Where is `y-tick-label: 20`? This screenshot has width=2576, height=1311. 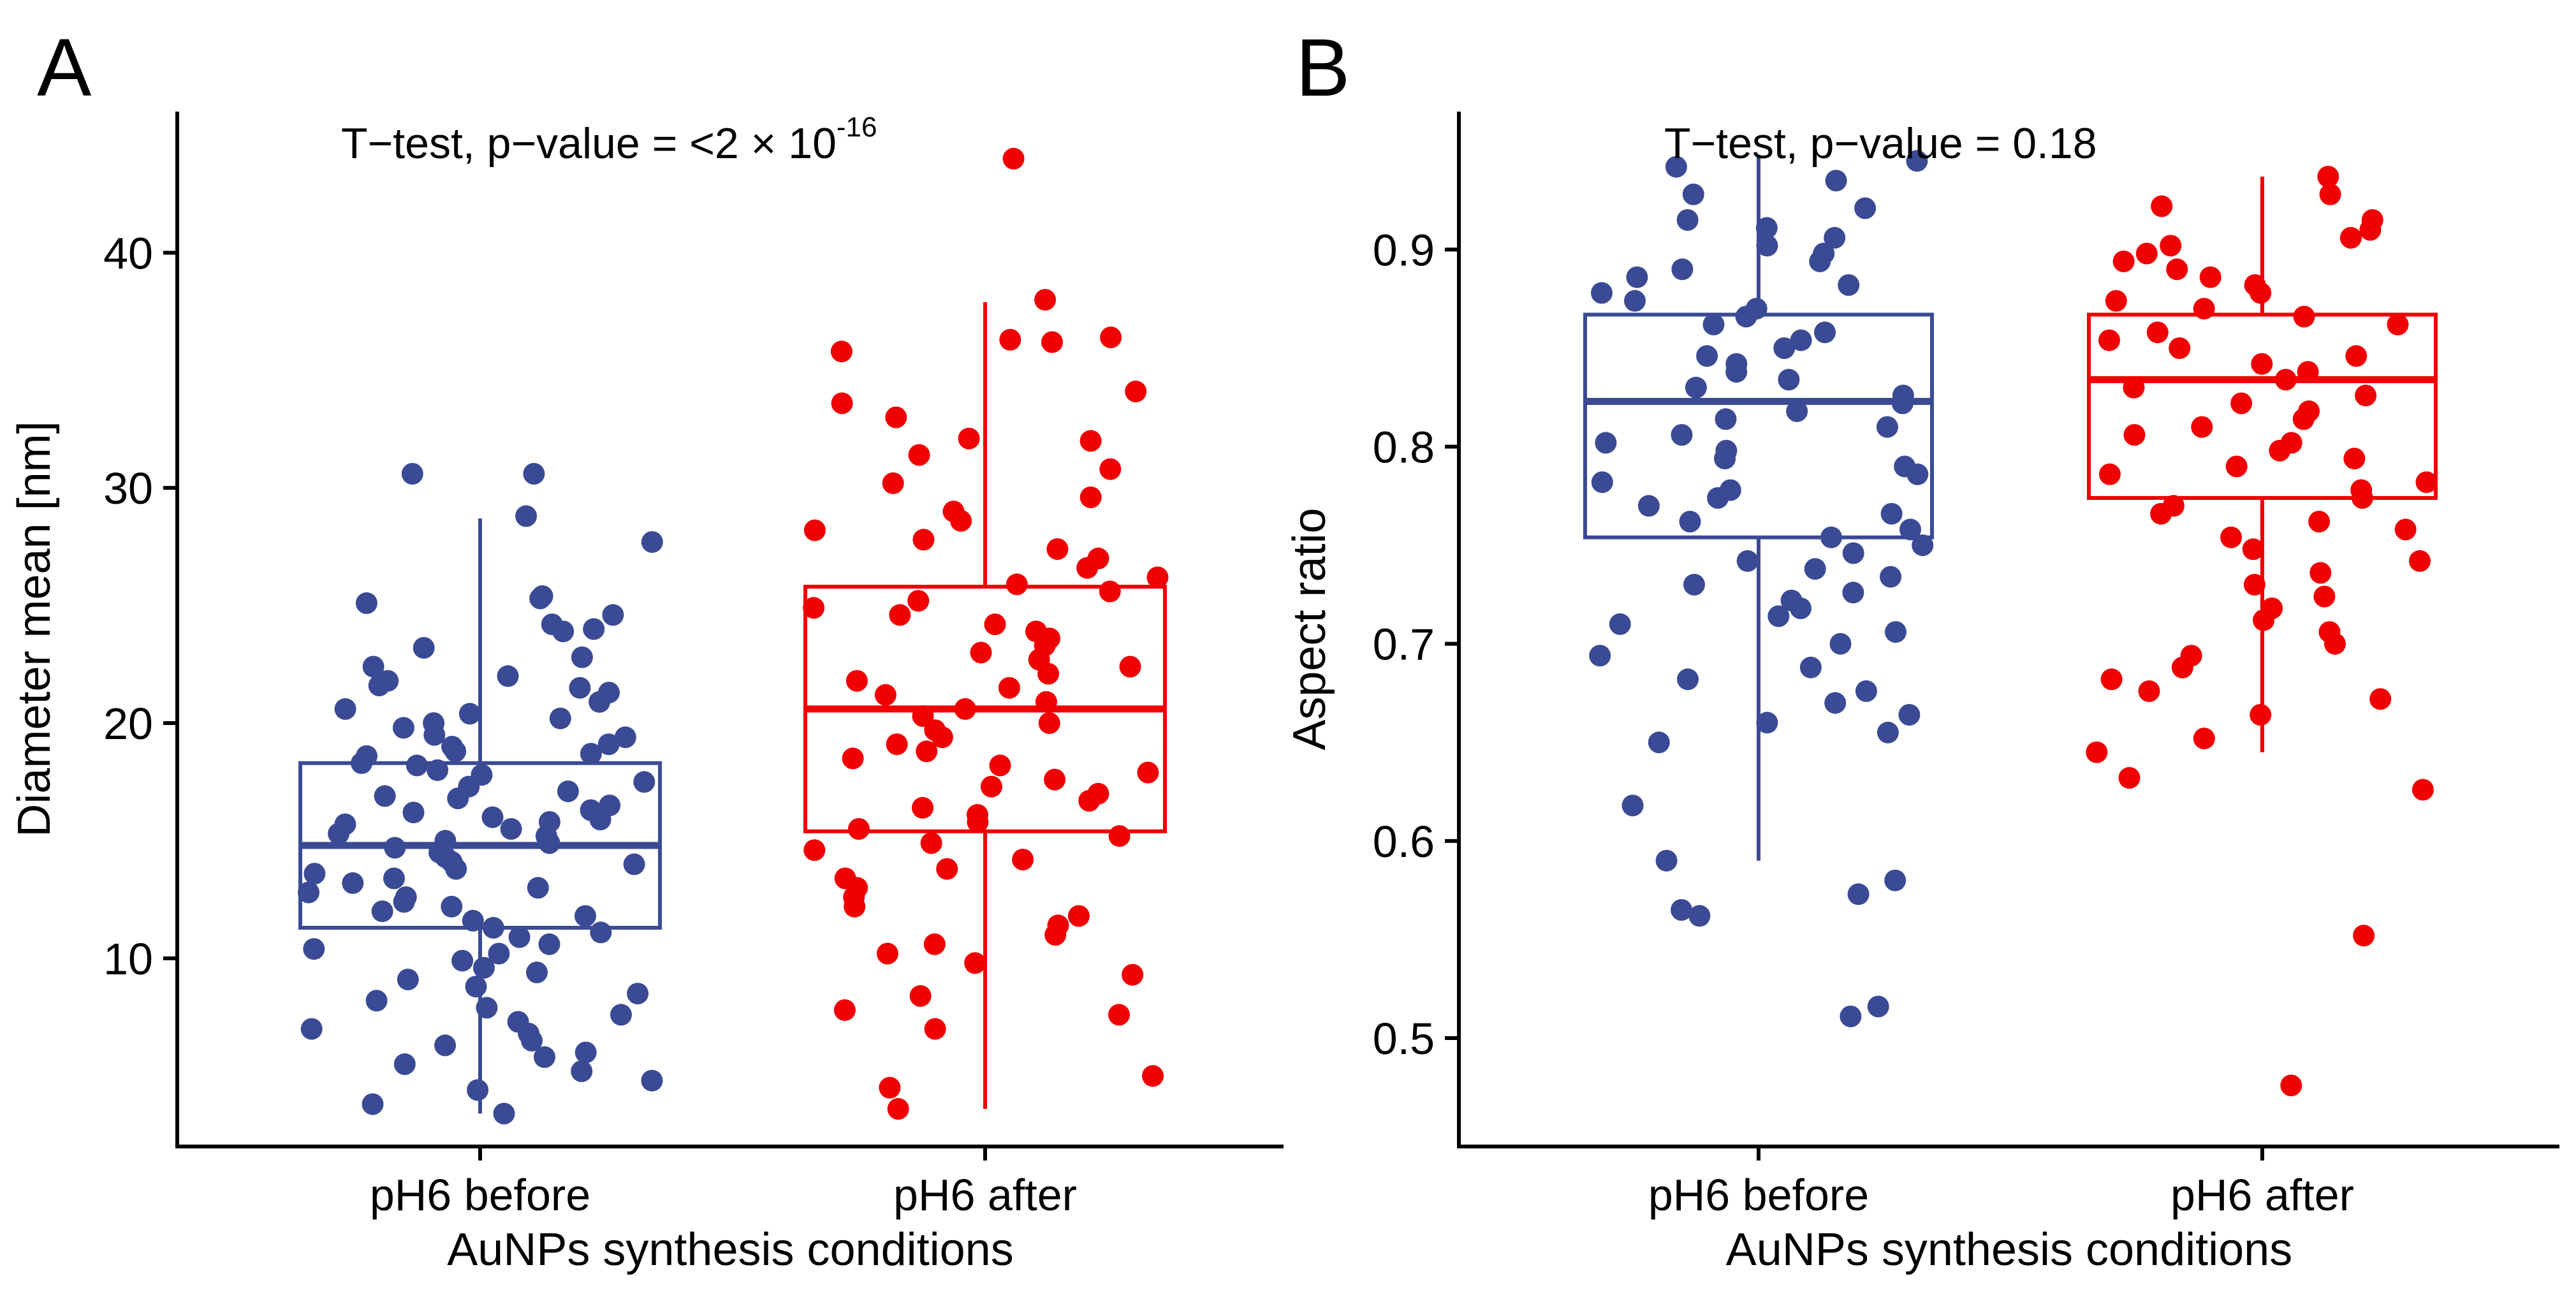 y-tick-label: 20 is located at coordinates (128, 724).